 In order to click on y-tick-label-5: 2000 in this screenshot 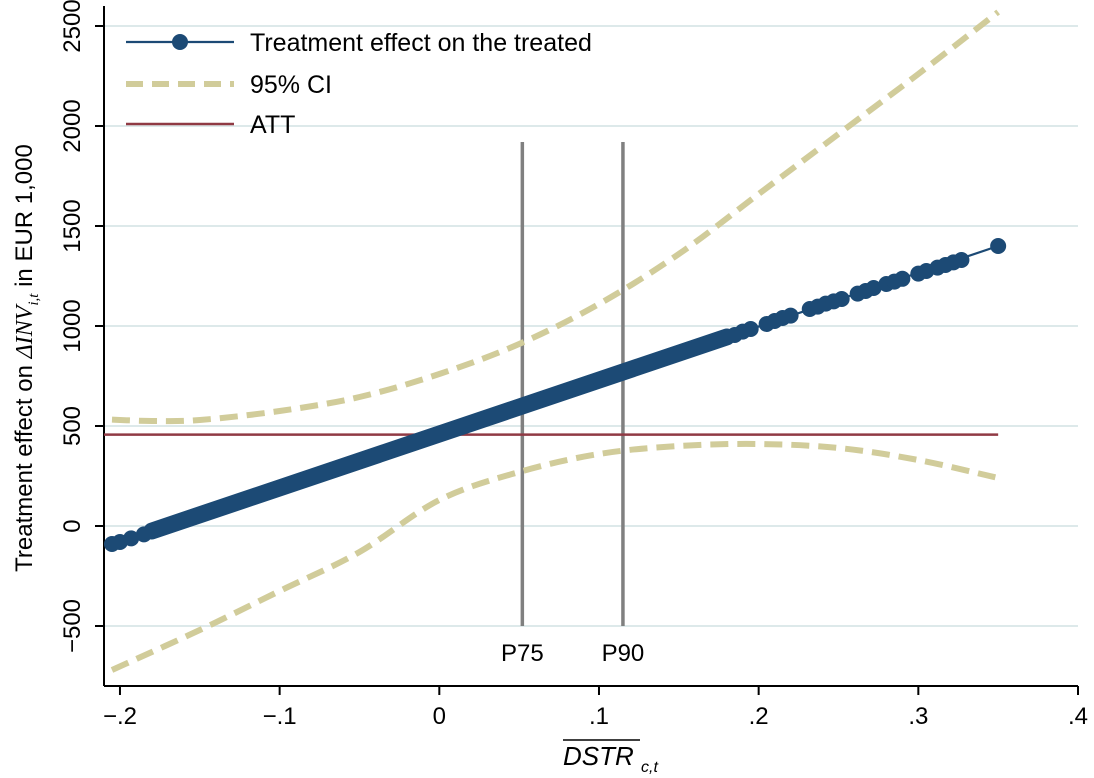, I will do `click(72, 125)`.